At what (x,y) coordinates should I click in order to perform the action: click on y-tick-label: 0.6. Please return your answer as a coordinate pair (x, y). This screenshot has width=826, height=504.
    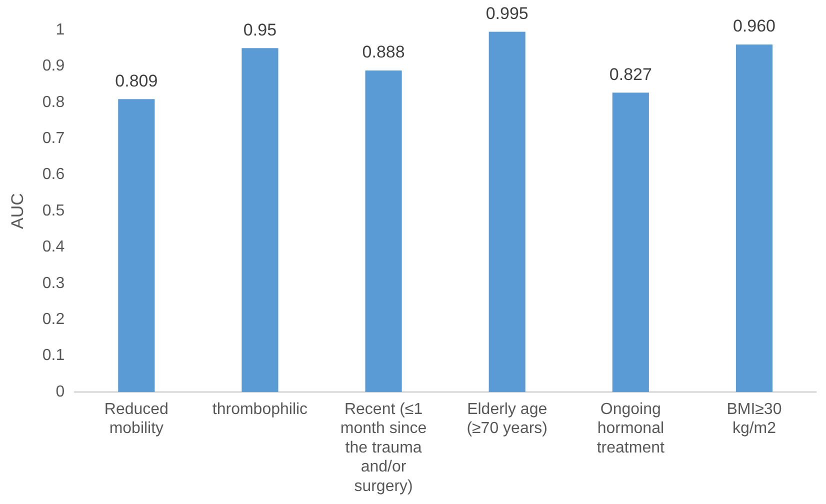
    Looking at the image, I should click on (53, 175).